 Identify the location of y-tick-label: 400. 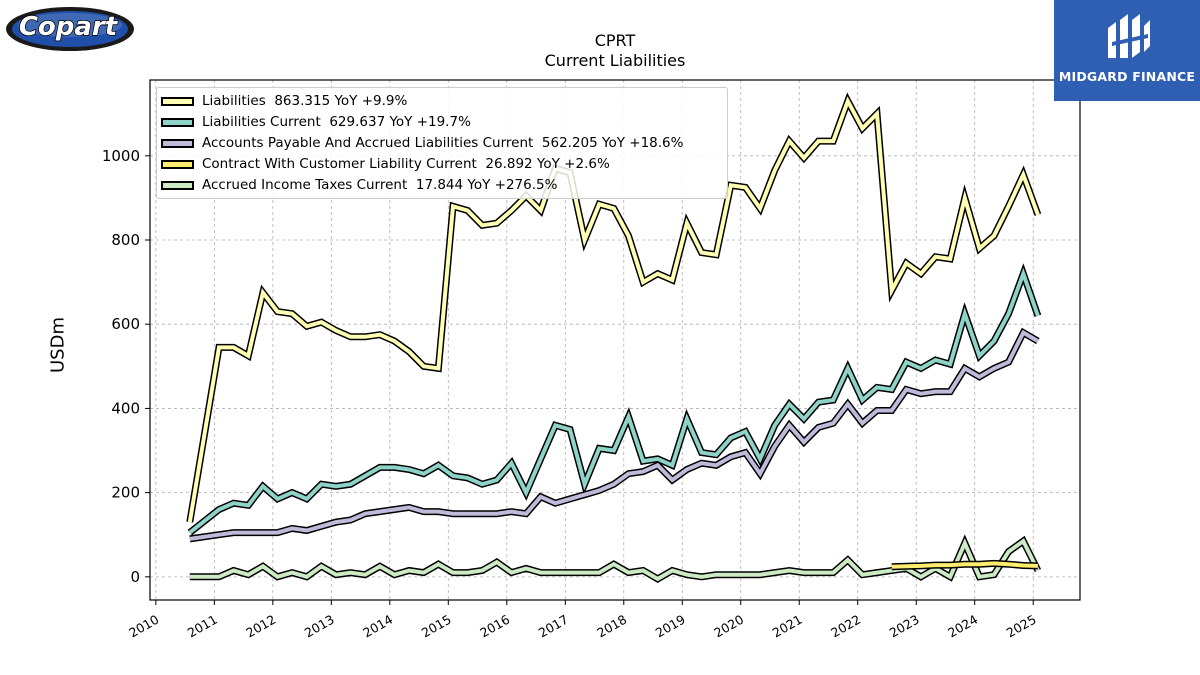
(125, 408).